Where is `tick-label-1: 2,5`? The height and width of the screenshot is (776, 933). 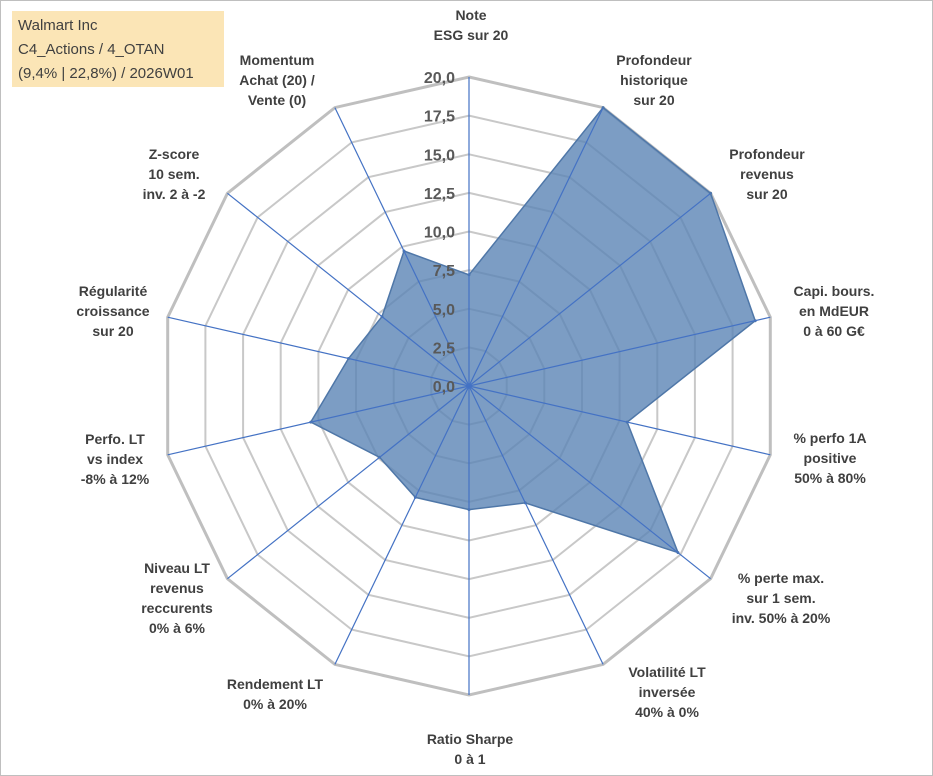
tick-label-1: 2,5 is located at coordinates (444, 348).